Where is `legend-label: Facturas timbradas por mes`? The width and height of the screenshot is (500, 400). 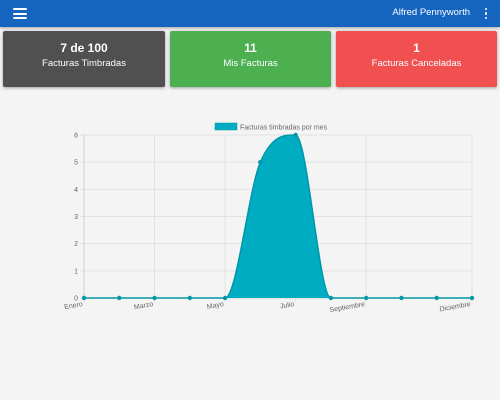 legend-label: Facturas timbradas por mes is located at coordinates (284, 127).